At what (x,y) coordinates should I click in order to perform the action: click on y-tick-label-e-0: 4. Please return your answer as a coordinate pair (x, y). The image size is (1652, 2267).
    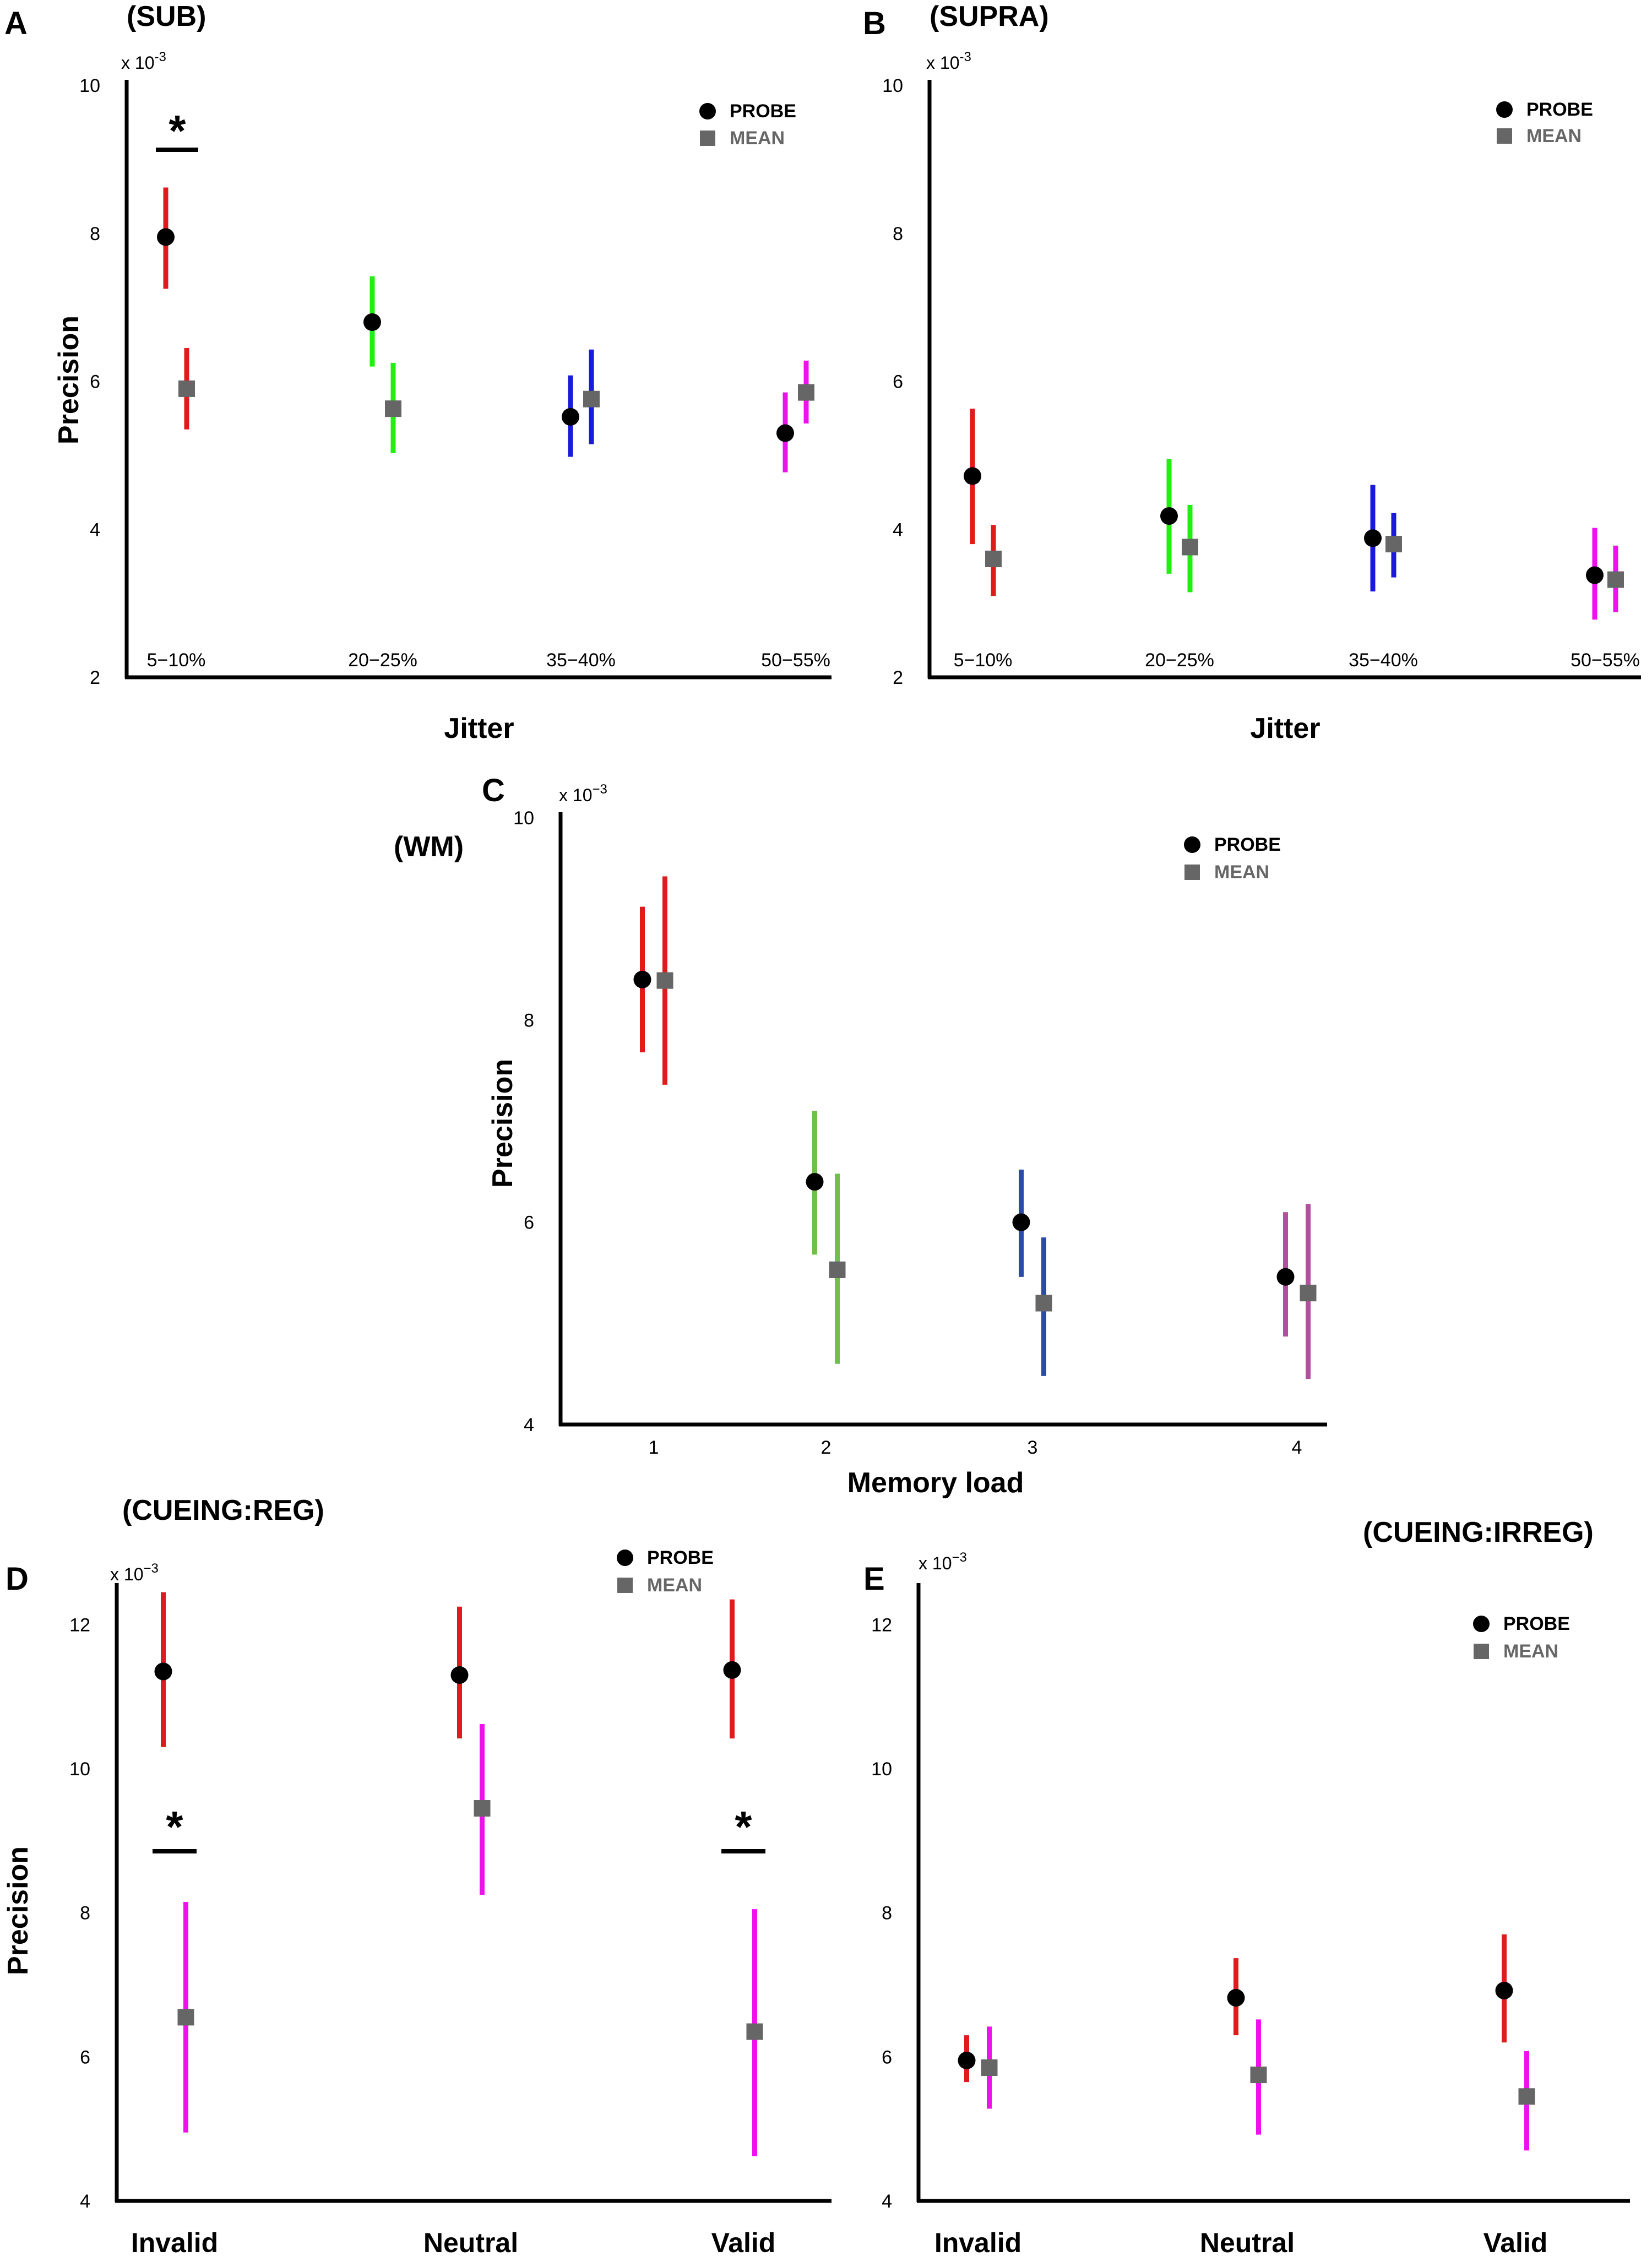
    Looking at the image, I should click on (887, 2201).